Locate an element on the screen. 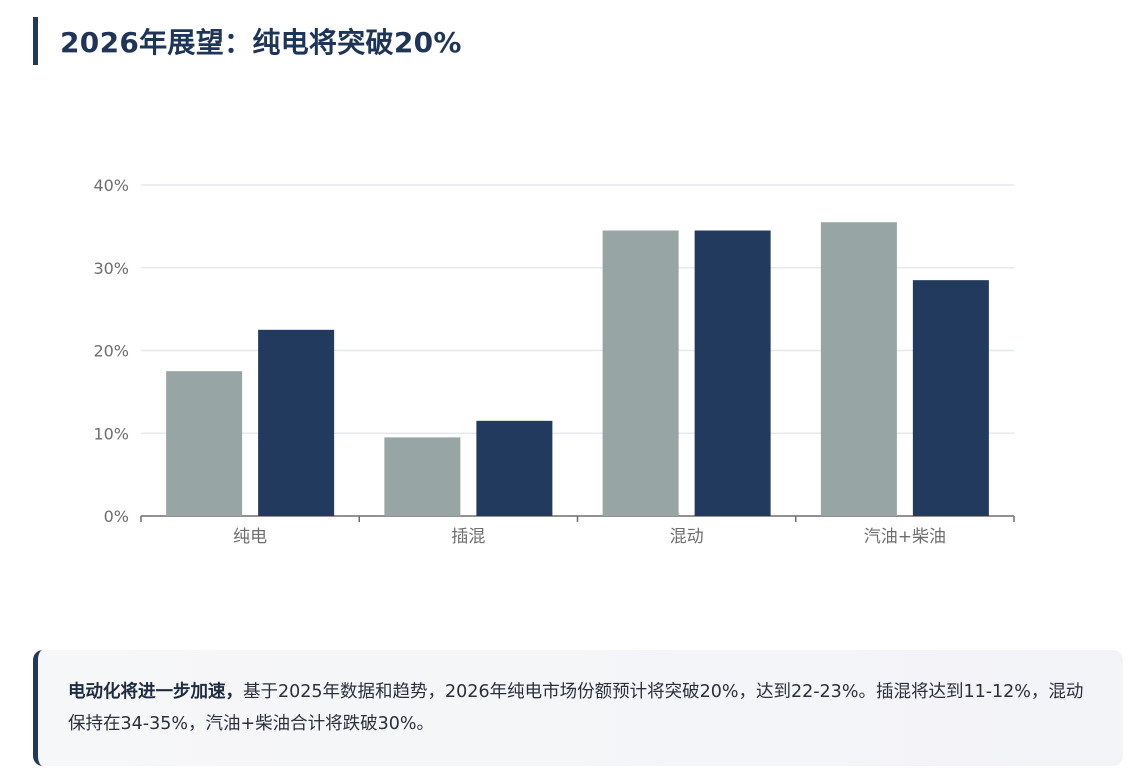  summary-lead: 电动化将进一步加速， is located at coordinates (155, 692).